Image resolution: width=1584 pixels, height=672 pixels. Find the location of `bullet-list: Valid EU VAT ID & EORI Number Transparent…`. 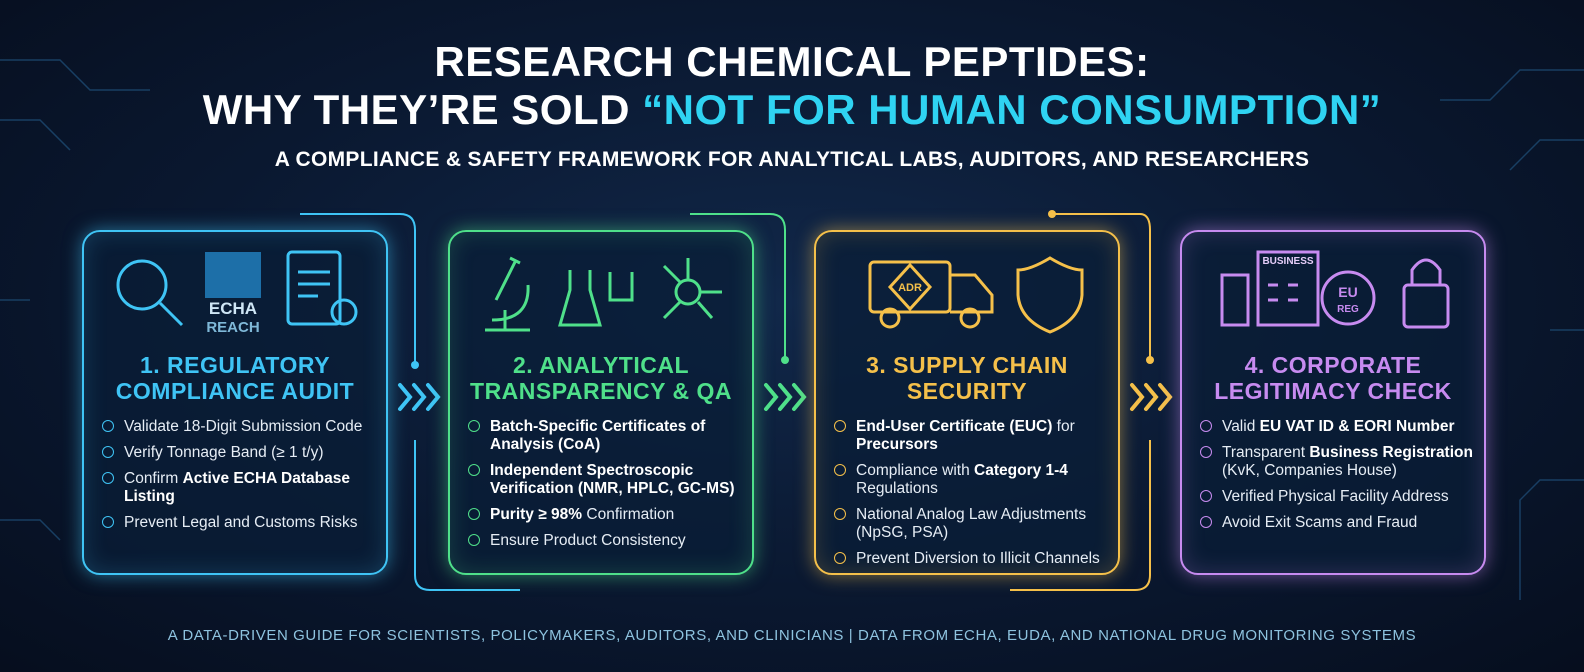

bullet-list: Valid EU VAT ID & EORI Number Transparent… is located at coordinates (1337, 479).